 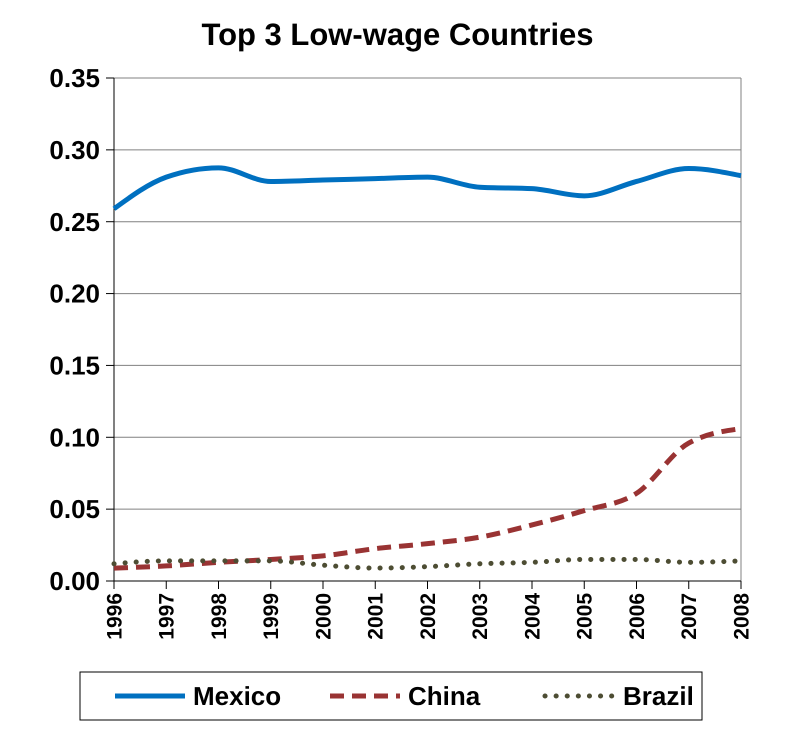 I want to click on y-tick-label: 0.05, so click(x=74, y=509).